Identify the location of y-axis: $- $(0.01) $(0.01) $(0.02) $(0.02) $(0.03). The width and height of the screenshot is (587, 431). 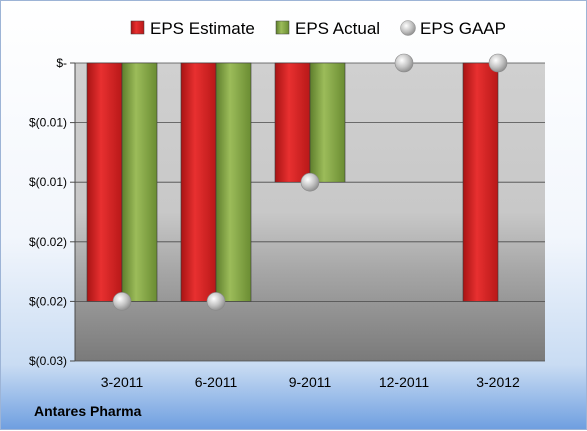
(52, 212).